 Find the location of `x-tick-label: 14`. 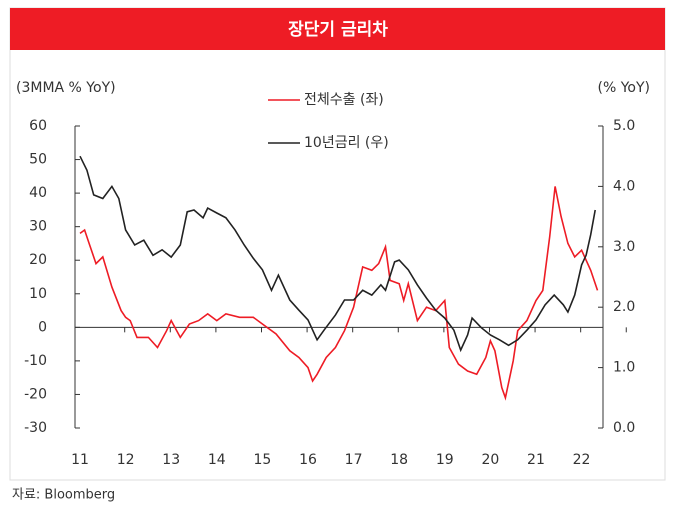

x-tick-label: 14 is located at coordinates (217, 460).